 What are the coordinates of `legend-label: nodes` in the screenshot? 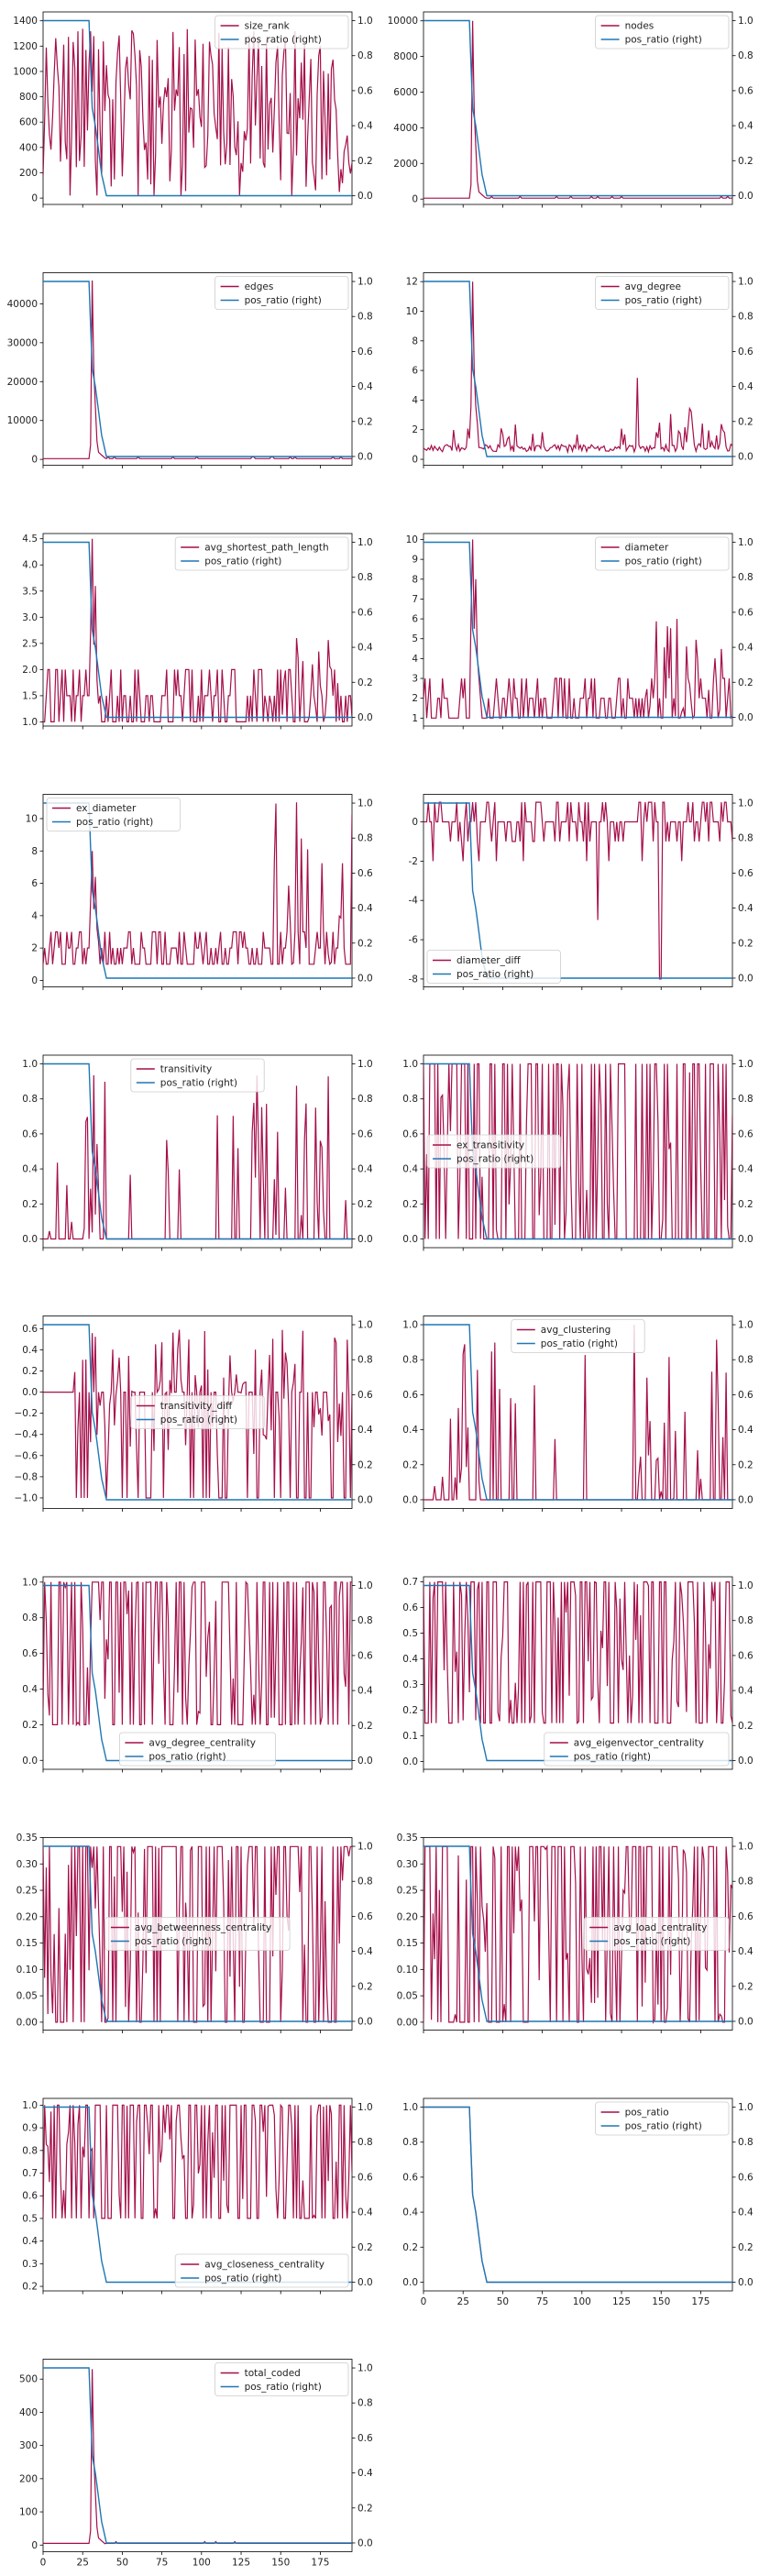 It's located at (639, 27).